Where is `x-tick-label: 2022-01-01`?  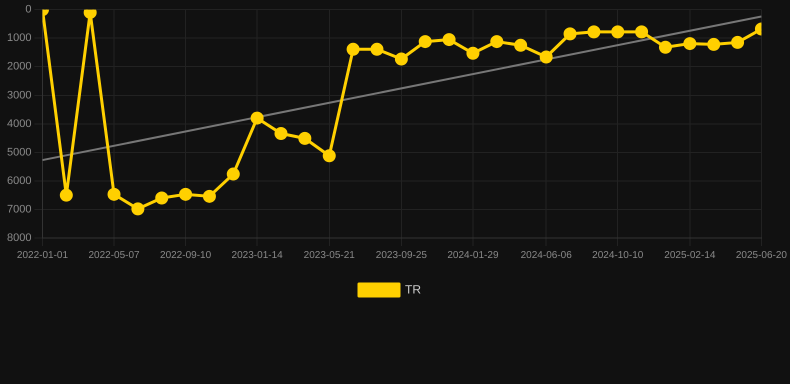
x-tick-label: 2022-01-01 is located at coordinates (42, 255).